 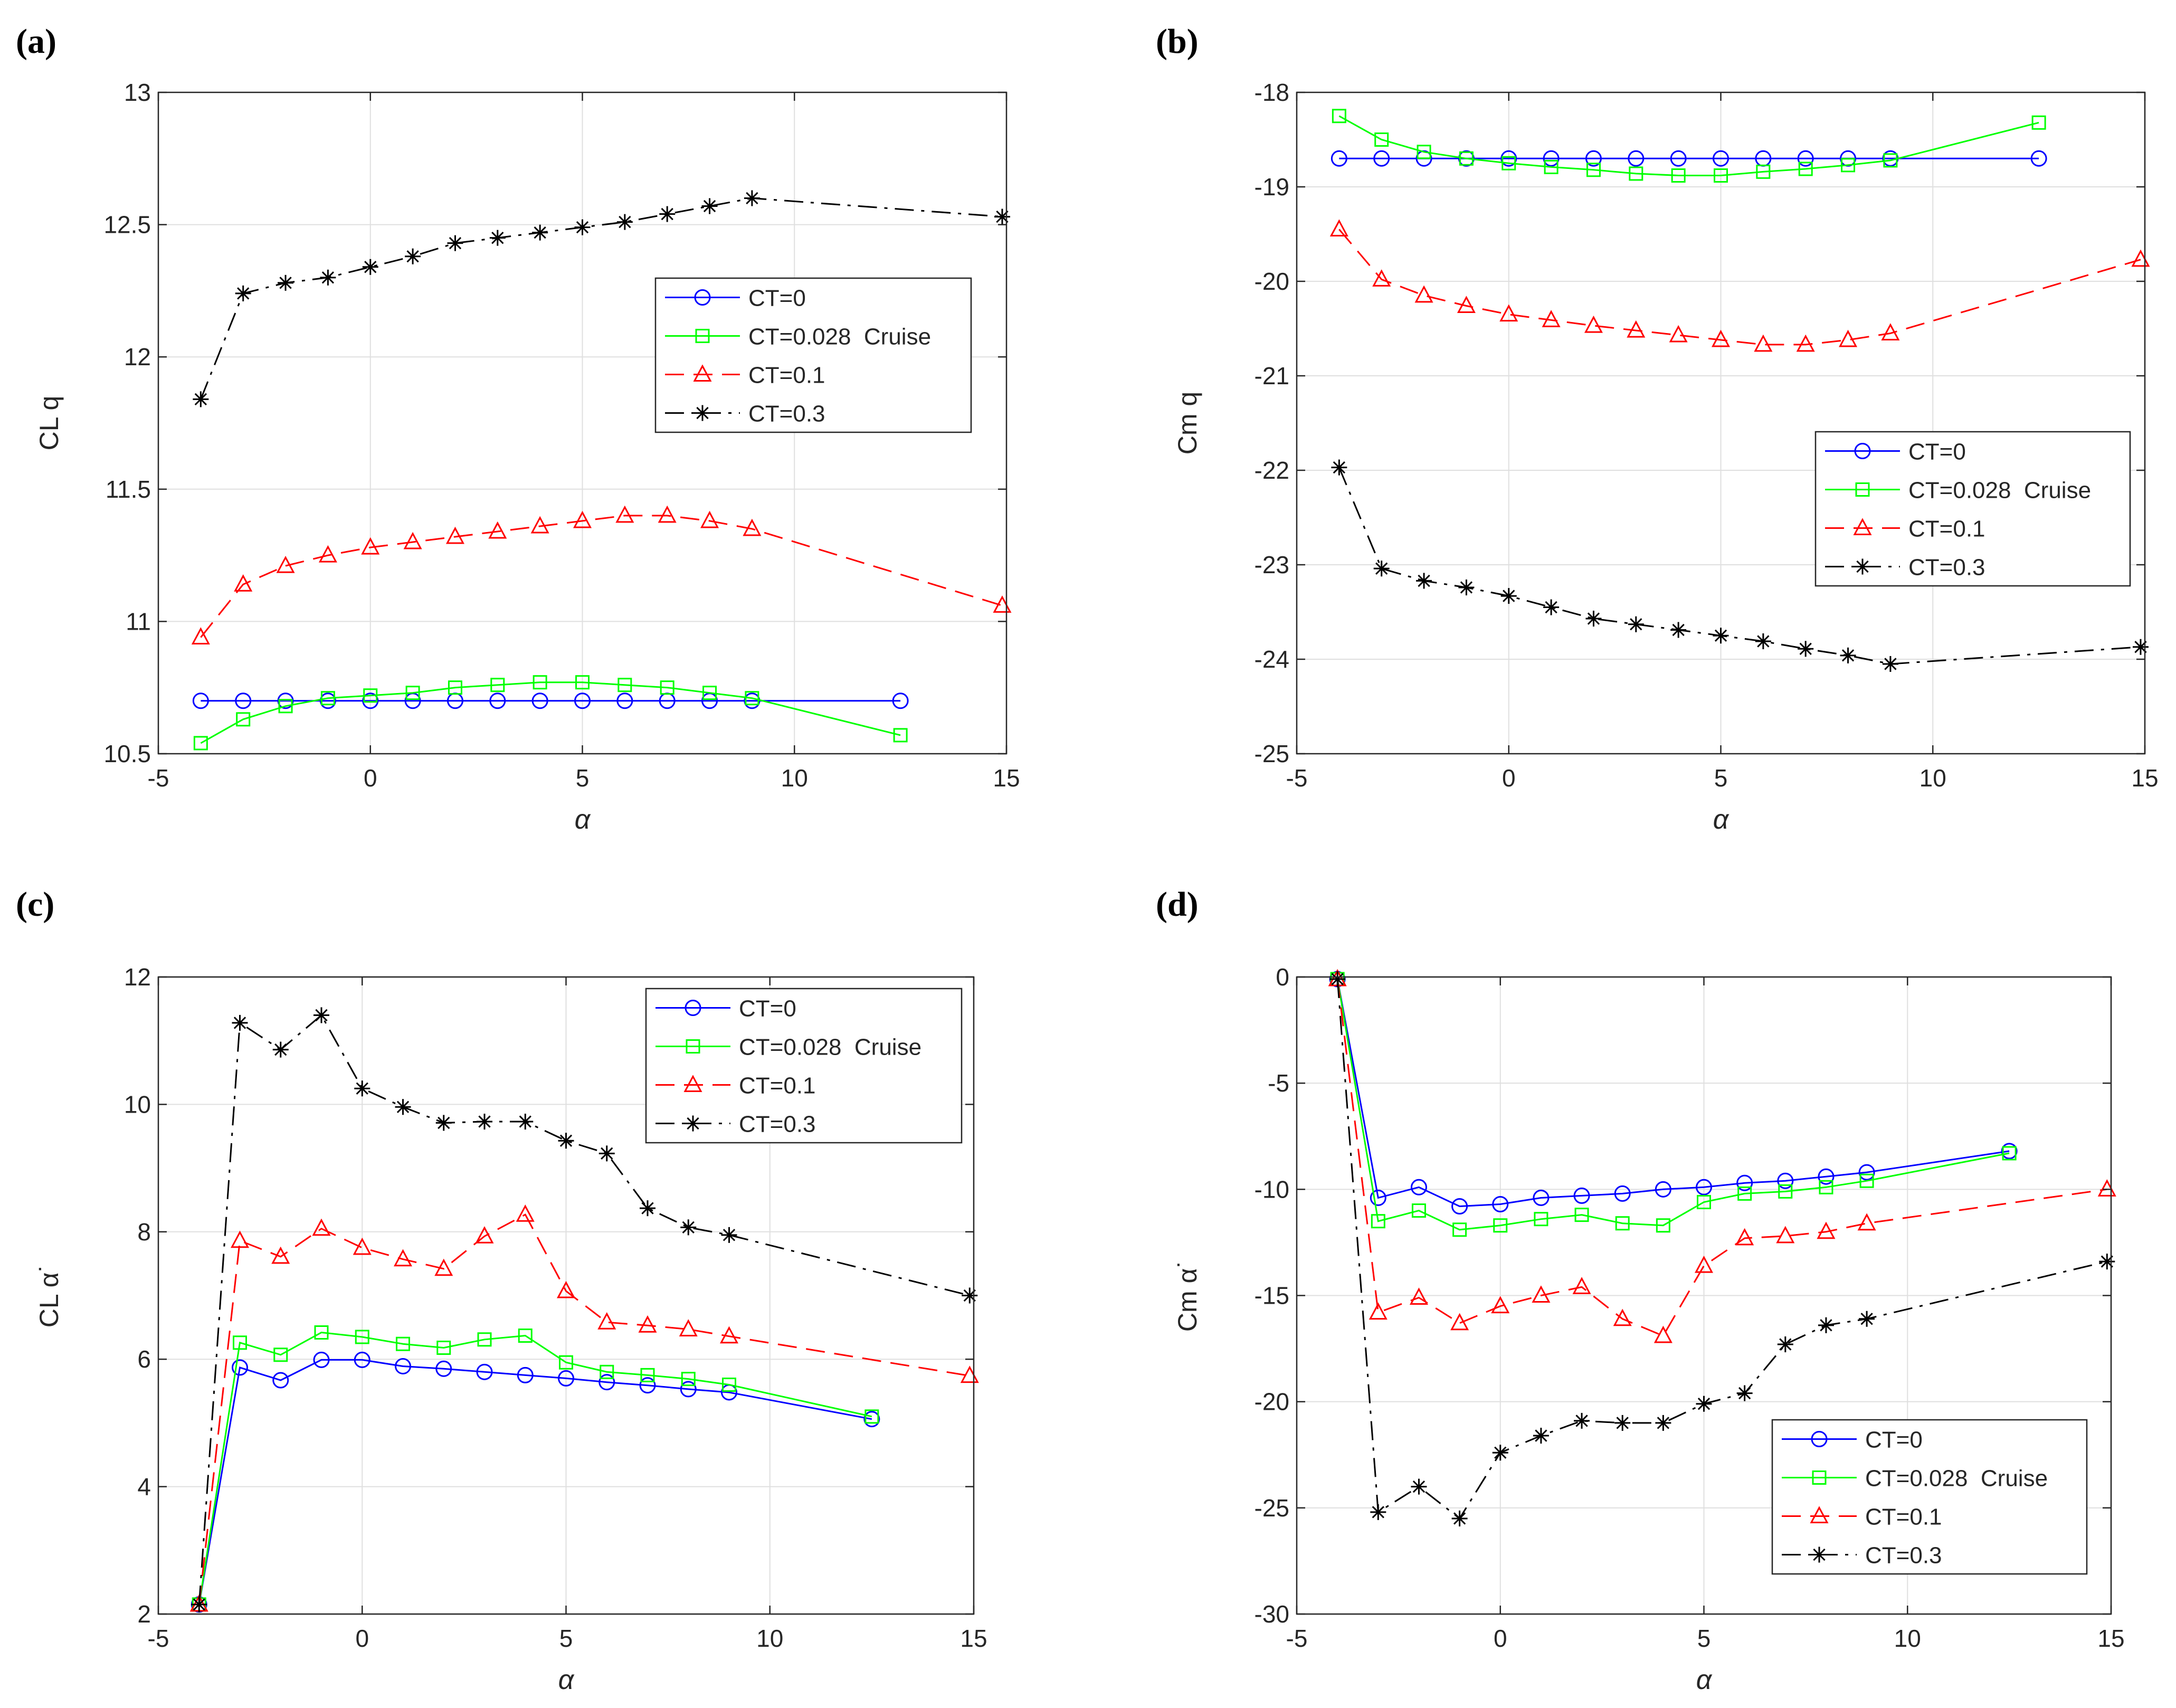 What do you see at coordinates (566, 1638) in the screenshot?
I see `x-tick-label: 5` at bounding box center [566, 1638].